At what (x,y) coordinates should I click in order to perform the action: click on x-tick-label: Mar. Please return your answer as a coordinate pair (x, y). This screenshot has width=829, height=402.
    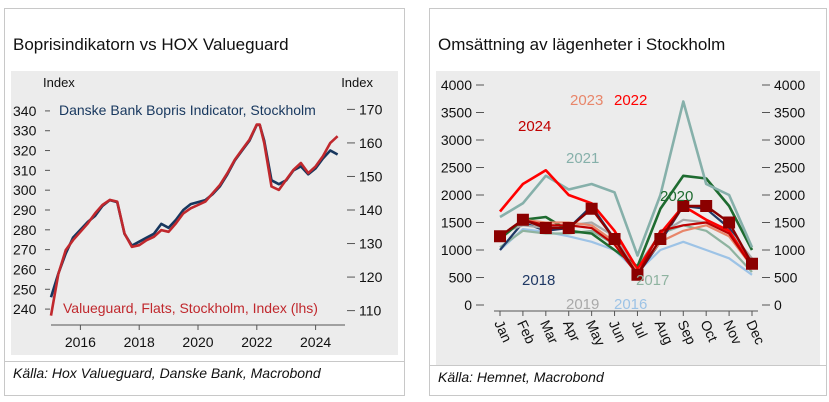
    Looking at the image, I should click on (549, 332).